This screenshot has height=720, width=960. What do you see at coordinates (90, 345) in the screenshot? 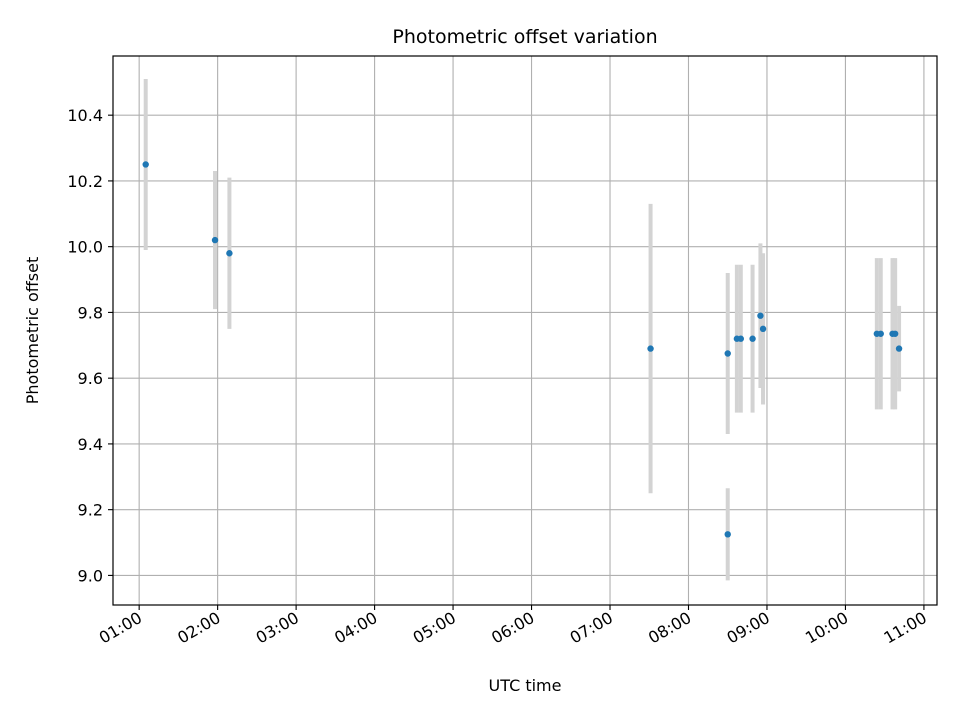
I see `y-axis-ticks: 9.0 9.2 9.4 9.6 9.8 10.0 10.2 10.4` at bounding box center [90, 345].